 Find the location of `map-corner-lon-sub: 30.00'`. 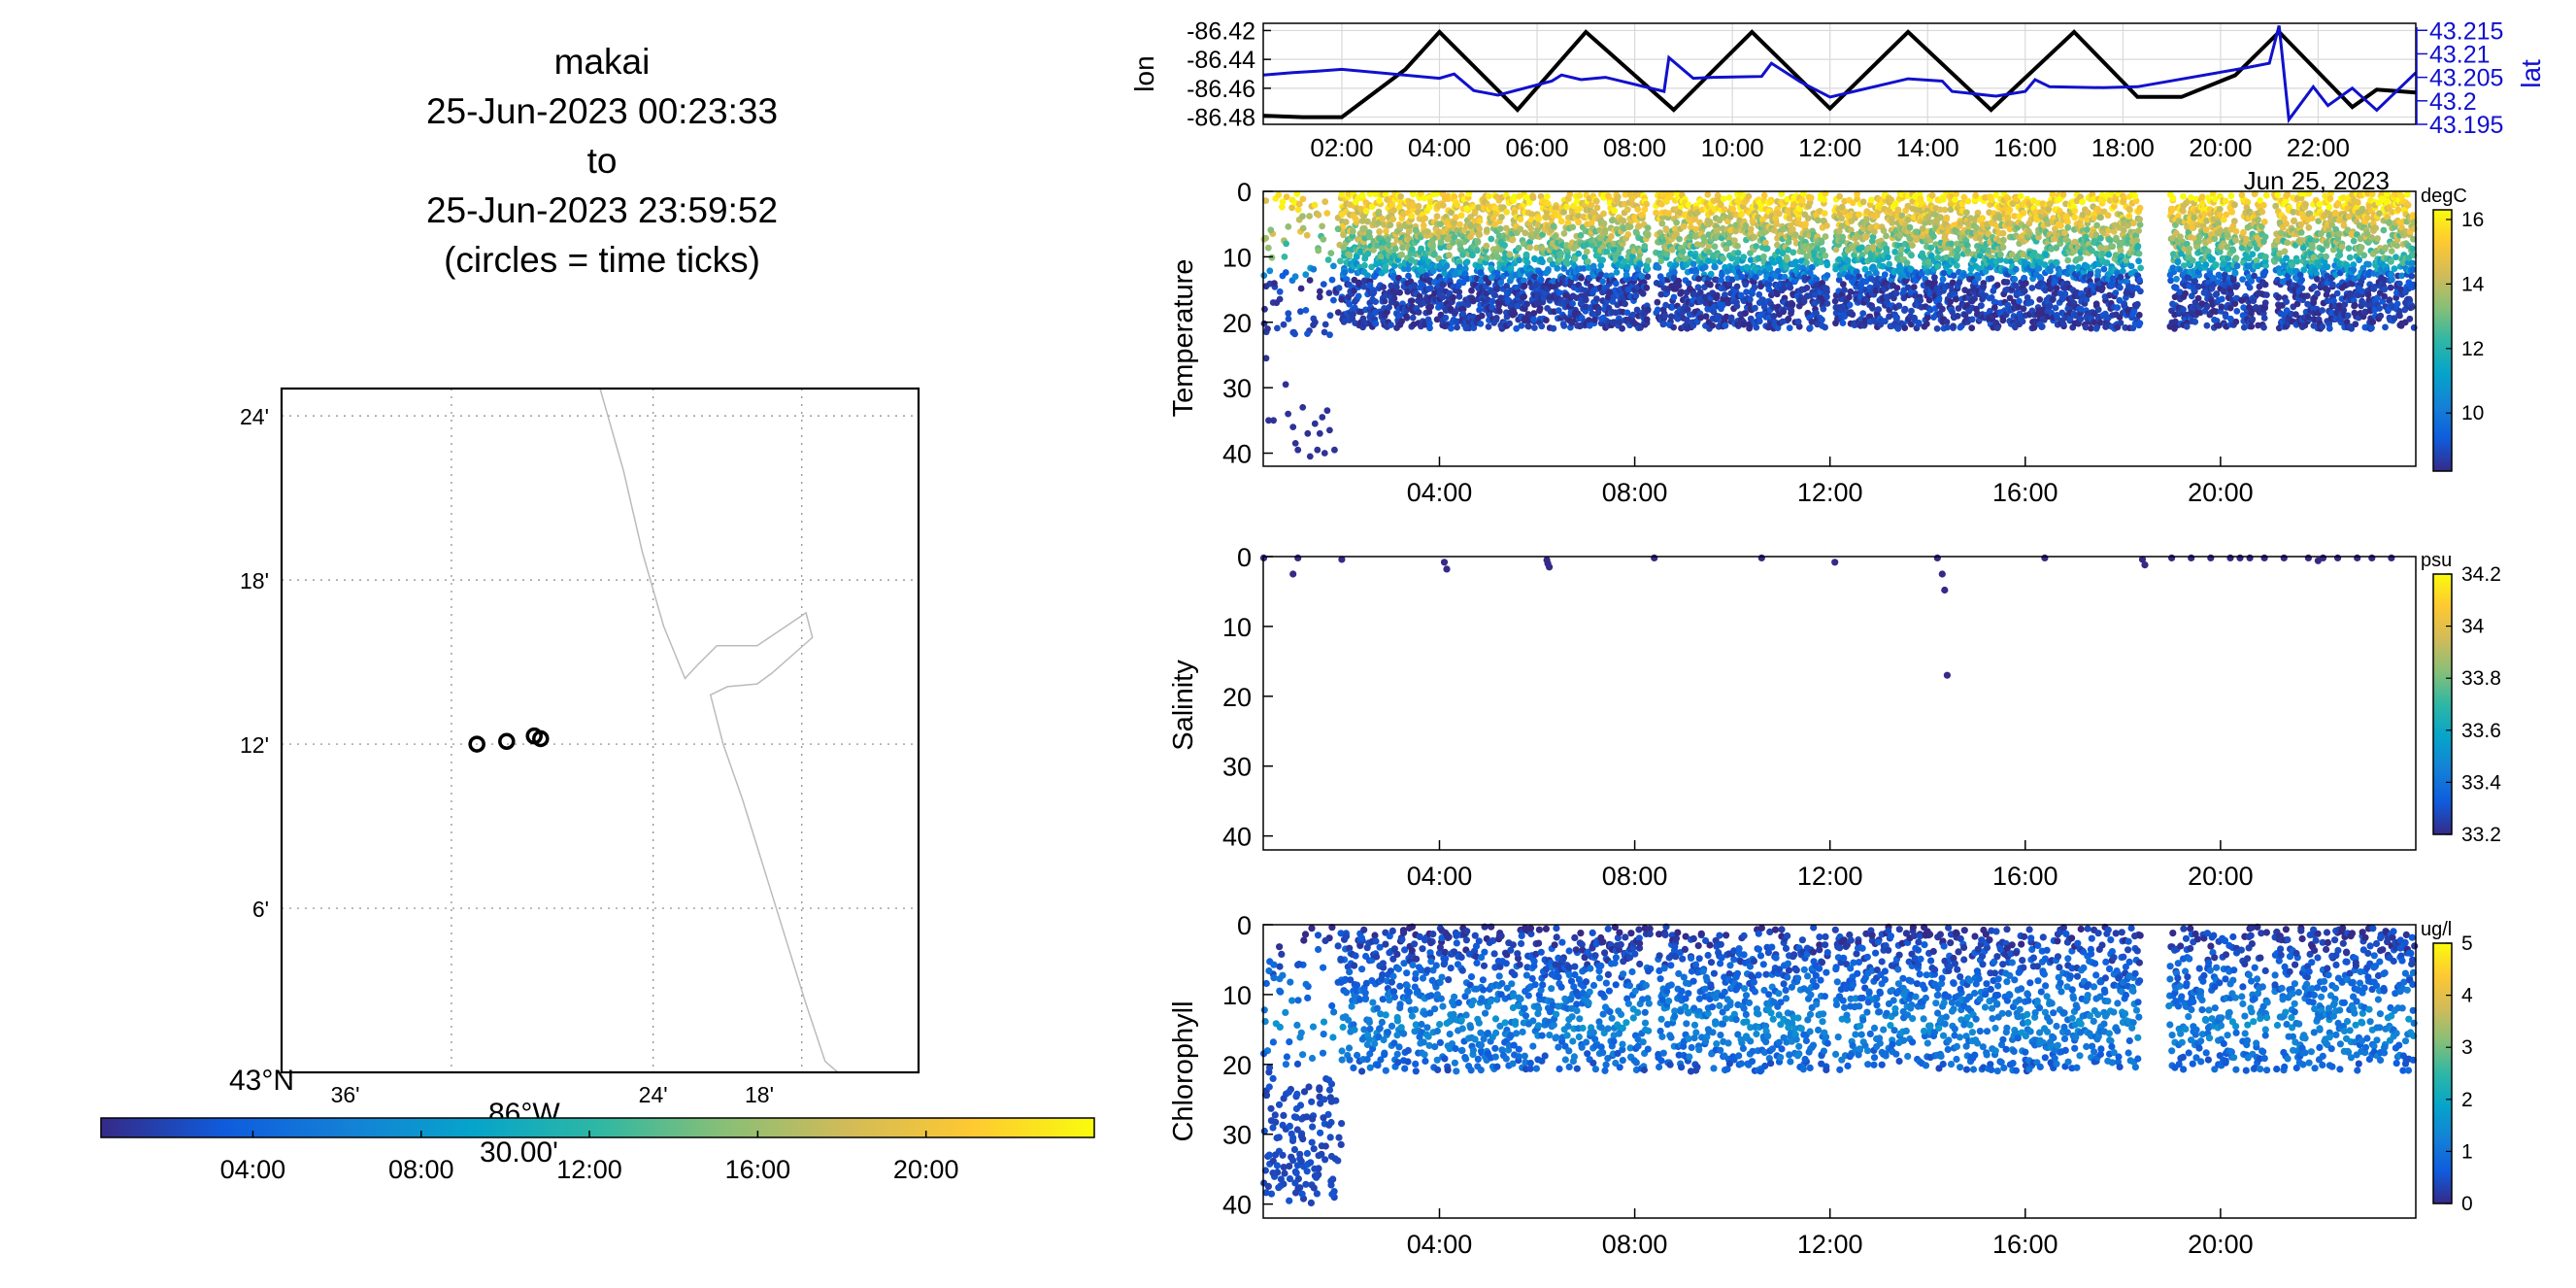

map-corner-lon-sub: 30.00' is located at coordinates (519, 1152).